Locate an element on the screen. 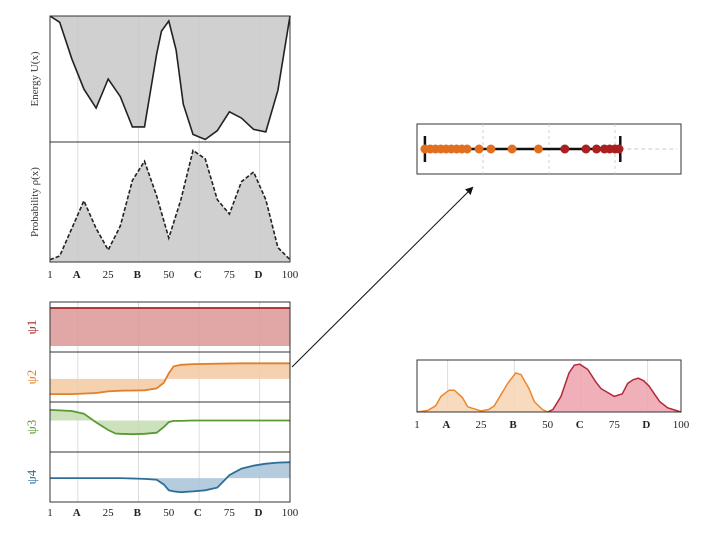  psi3-area is located at coordinates (170, 422).